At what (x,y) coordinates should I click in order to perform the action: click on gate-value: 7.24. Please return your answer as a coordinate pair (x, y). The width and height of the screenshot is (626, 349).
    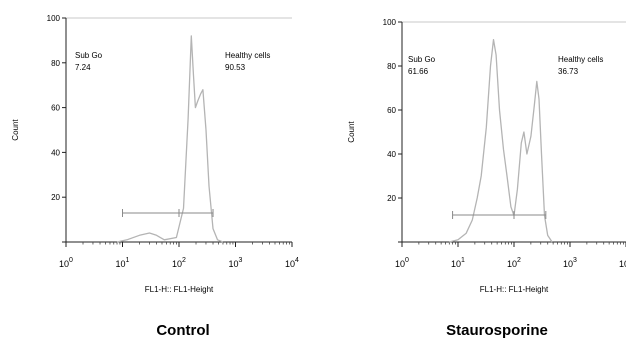
    Looking at the image, I should click on (83, 67).